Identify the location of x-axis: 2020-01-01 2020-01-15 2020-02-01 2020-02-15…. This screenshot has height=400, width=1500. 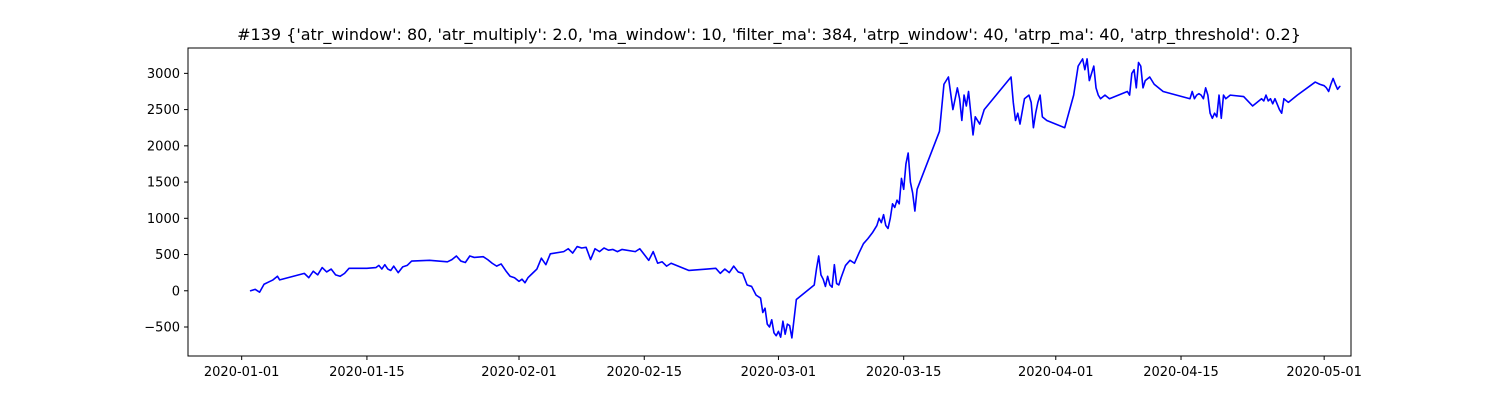
(783, 368).